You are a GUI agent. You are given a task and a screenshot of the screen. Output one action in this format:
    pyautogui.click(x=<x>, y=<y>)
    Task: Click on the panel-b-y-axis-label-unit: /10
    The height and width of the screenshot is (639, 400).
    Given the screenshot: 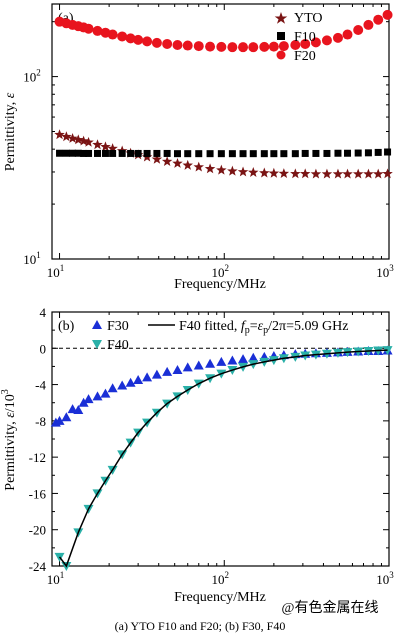 What is the action you would take?
    pyautogui.click(x=10, y=403)
    